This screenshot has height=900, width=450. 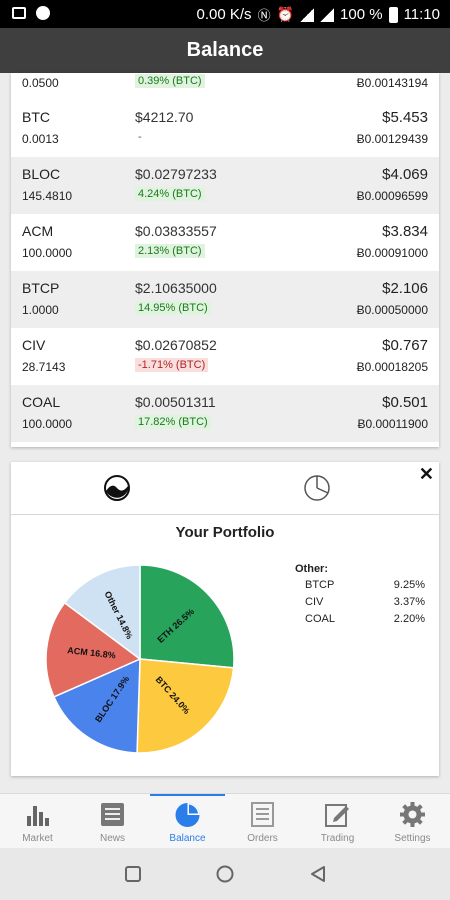 I want to click on network-speed: 0.00 K/s, so click(x=224, y=14).